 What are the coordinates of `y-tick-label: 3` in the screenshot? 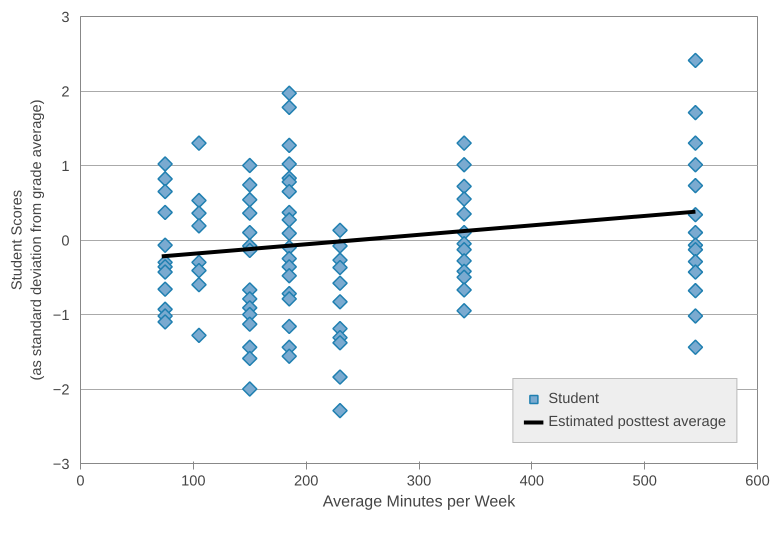 It's located at (65, 18).